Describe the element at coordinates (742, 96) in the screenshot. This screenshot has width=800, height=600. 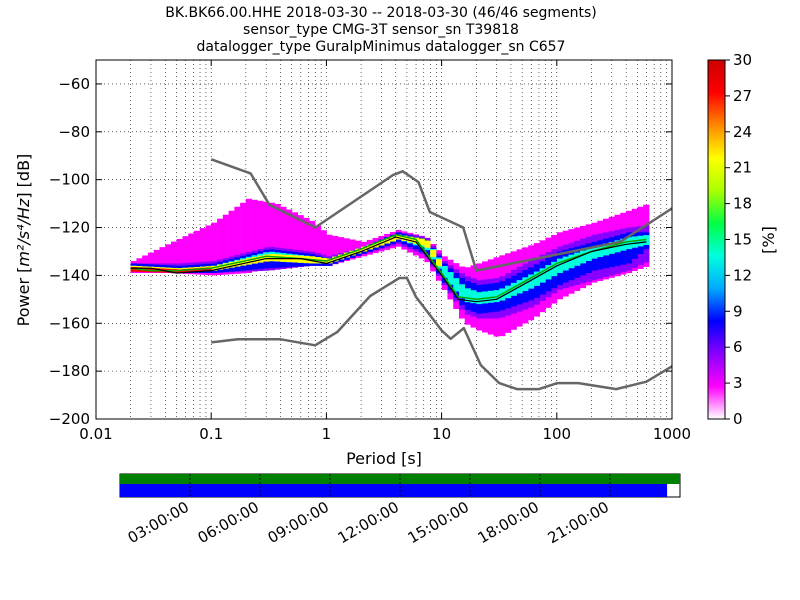
I see `colorbar-tick-label: 27` at that location.